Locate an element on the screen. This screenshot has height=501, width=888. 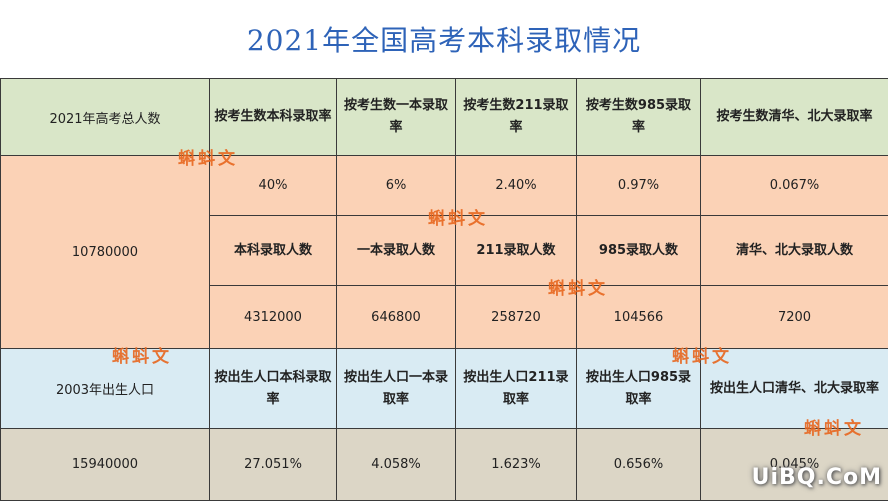
header-985-rate: 按考生数985录取率 is located at coordinates (639, 117).